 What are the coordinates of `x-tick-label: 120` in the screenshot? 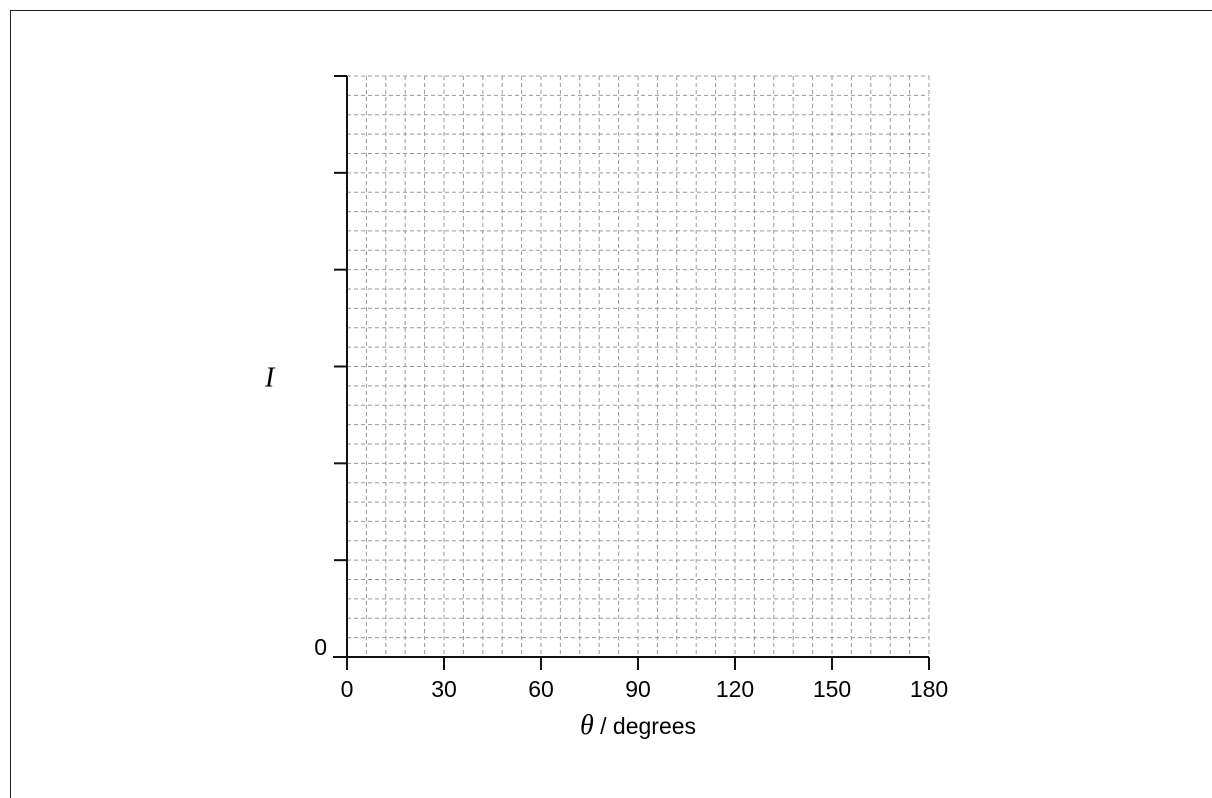 It's located at (735, 689).